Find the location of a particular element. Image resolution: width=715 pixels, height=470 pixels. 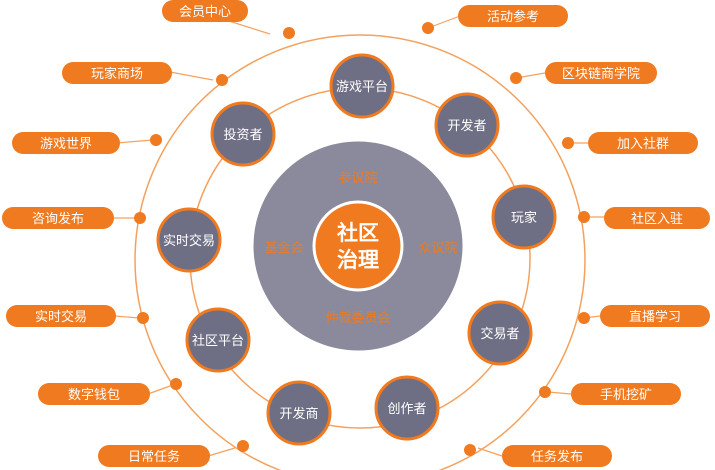

svg-text: 区块链商学院 is located at coordinates (601, 74).